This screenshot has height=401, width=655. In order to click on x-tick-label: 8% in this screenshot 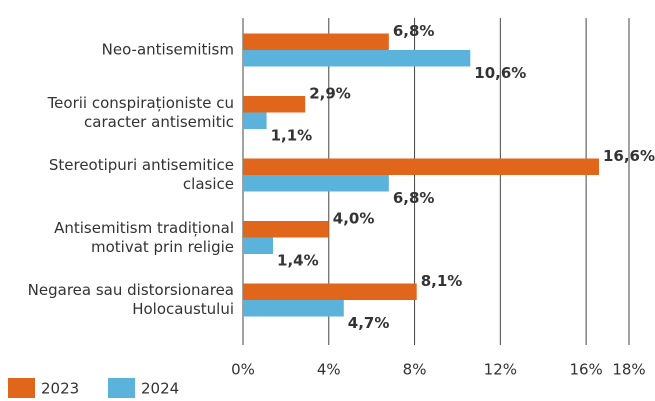, I will do `click(415, 370)`.